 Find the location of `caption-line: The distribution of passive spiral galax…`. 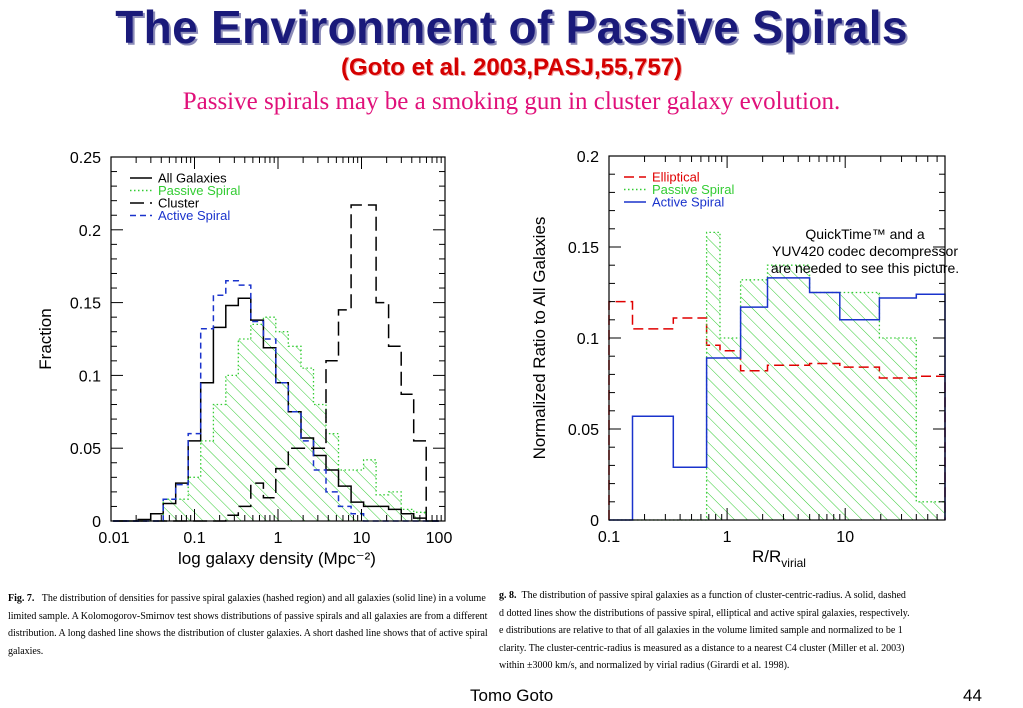

caption-line: The distribution of passive spiral galax… is located at coordinates (713, 595).